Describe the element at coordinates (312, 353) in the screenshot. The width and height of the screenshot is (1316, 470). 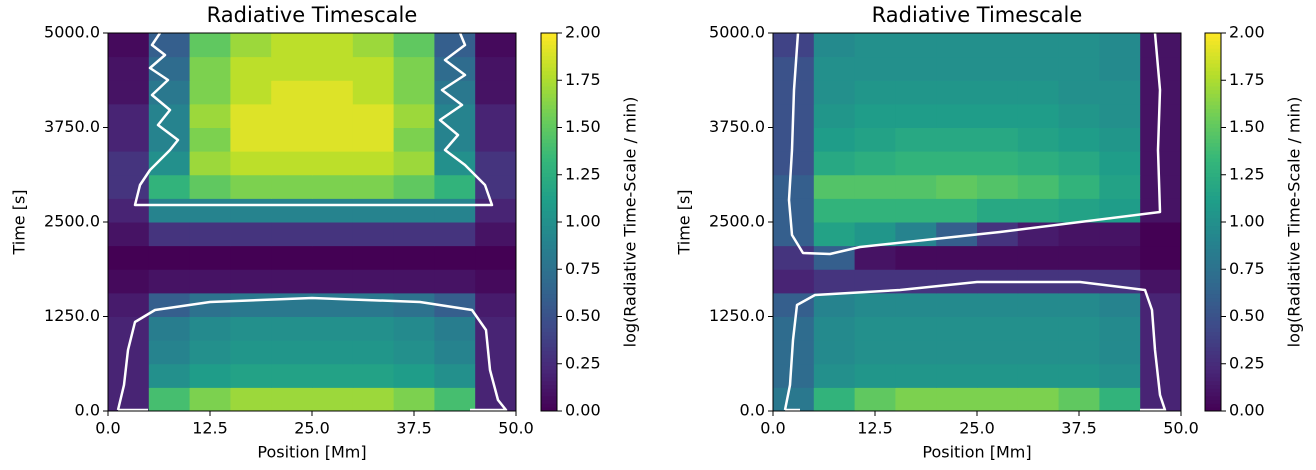
I see `contour-line` at that location.